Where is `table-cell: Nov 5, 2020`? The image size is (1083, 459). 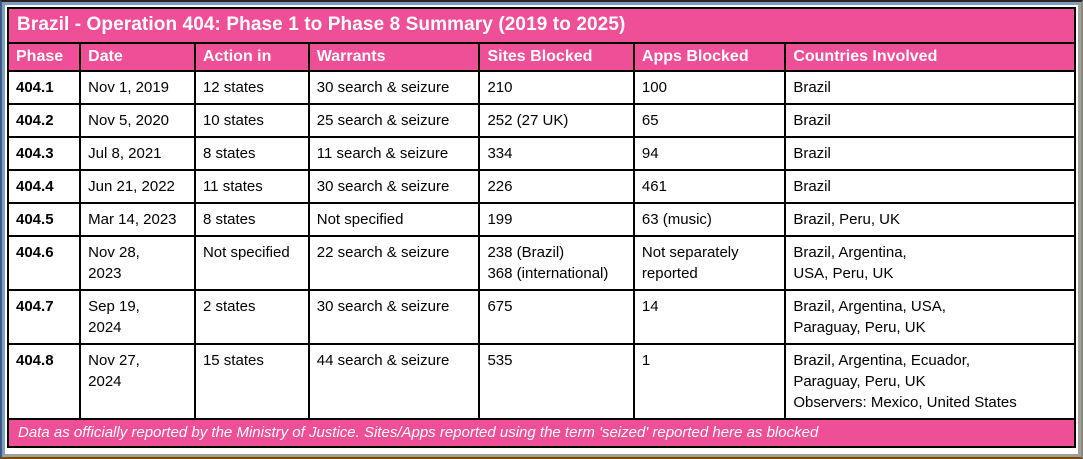
table-cell: Nov 5, 2020 is located at coordinates (137, 120).